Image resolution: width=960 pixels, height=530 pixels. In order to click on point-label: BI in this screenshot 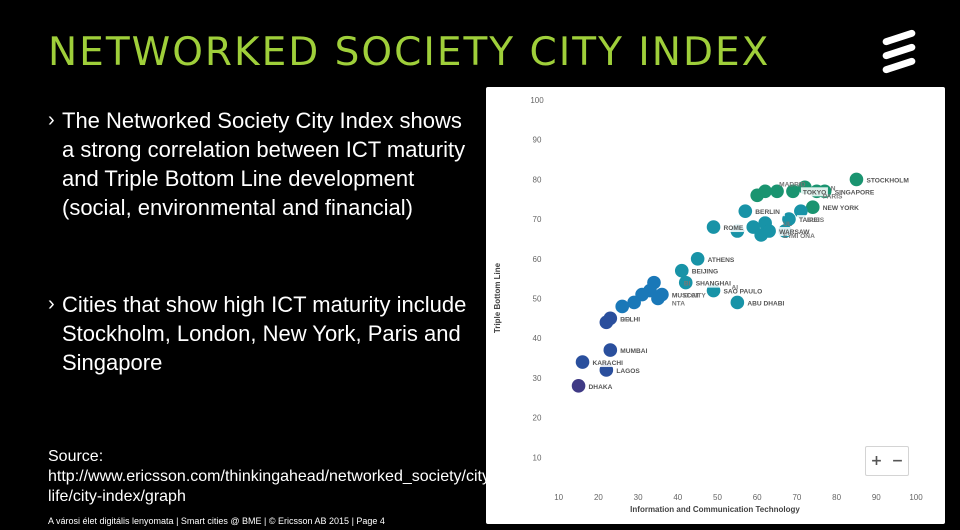, I will do `click(687, 284)`.